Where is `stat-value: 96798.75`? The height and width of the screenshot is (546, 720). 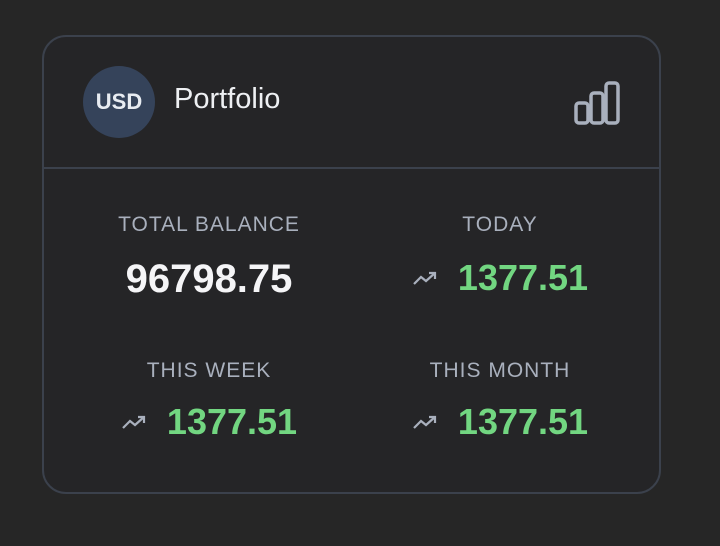 stat-value: 96798.75 is located at coordinates (209, 279).